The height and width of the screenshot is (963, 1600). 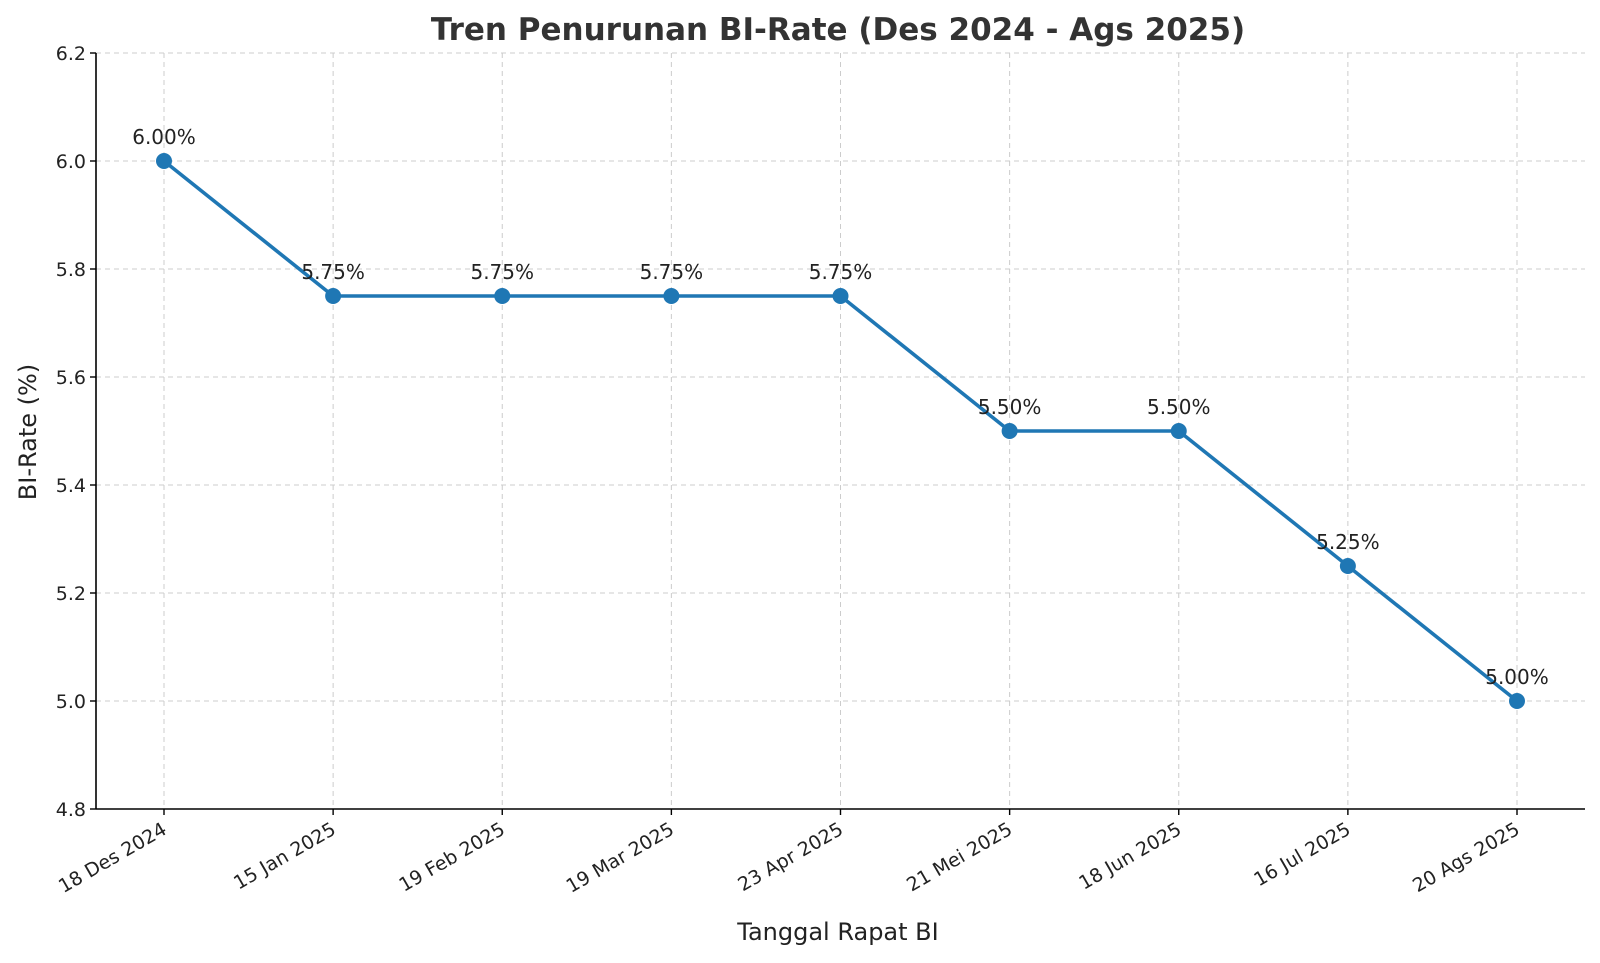 I want to click on y-tick-label: 6.2, so click(x=71, y=54).